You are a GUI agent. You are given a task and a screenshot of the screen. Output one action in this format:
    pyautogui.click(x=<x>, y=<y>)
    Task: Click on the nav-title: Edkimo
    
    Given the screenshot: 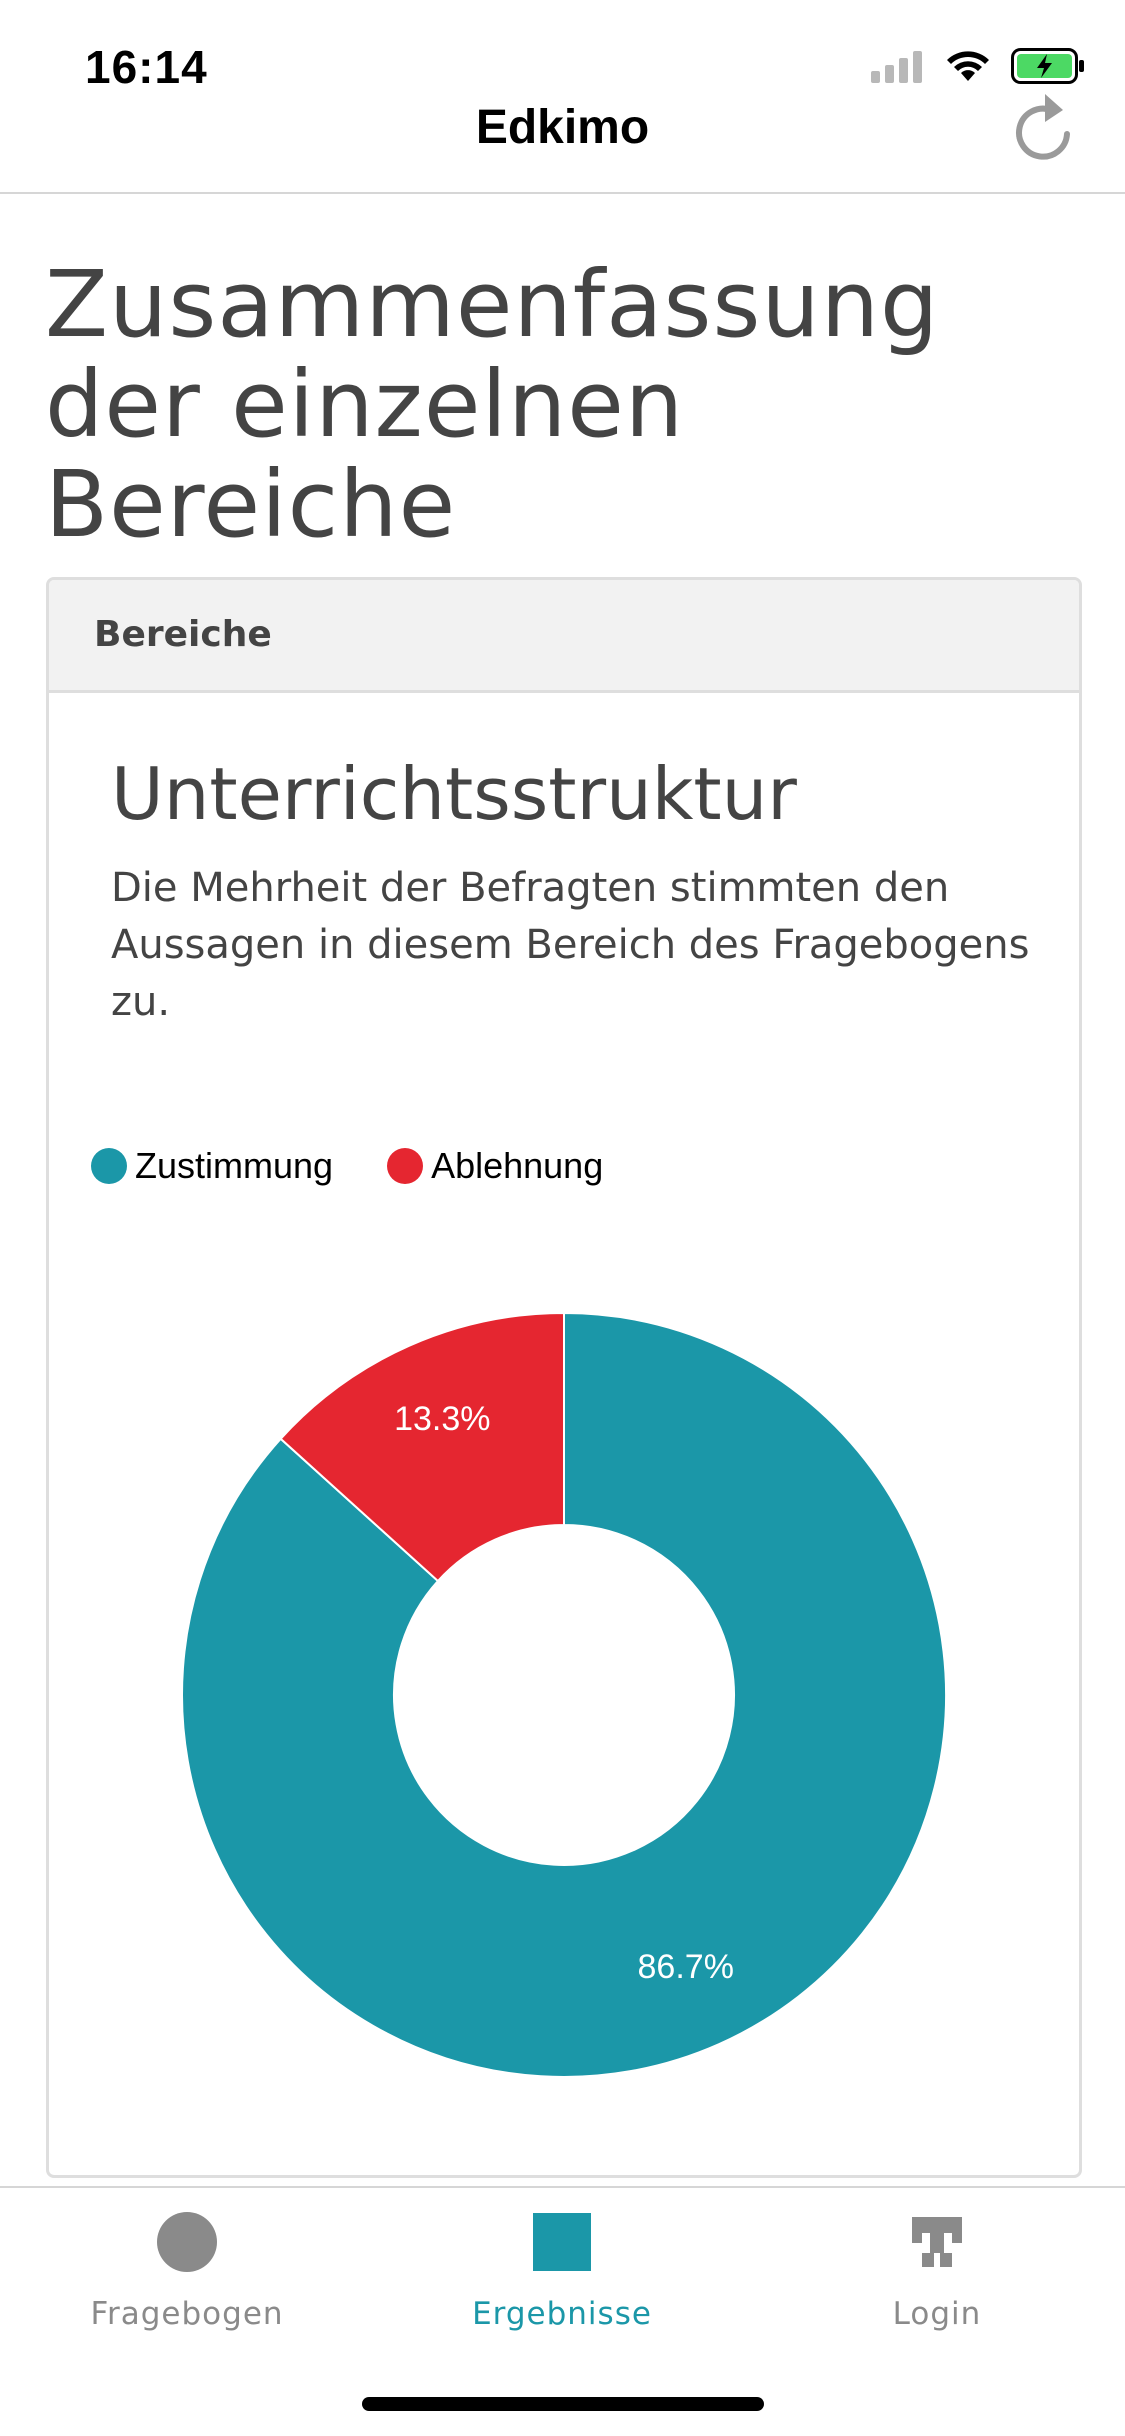 What is the action you would take?
    pyautogui.click(x=562, y=127)
    